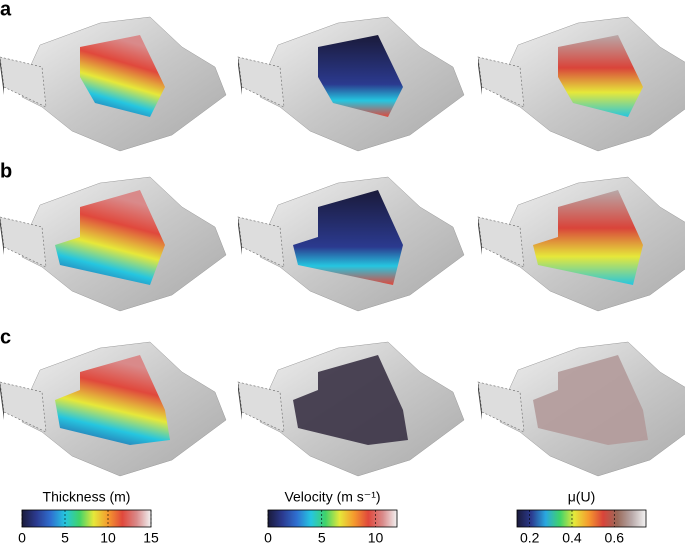 This screenshot has height=552, width=685. Describe the element at coordinates (5, 337) in the screenshot. I see `panel-label: c` at that location.